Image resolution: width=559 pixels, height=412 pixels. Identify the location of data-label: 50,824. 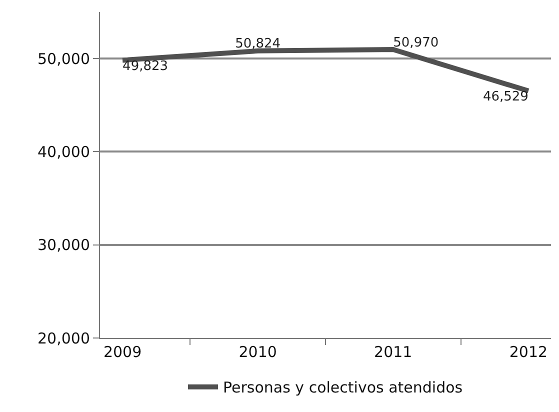
(258, 44).